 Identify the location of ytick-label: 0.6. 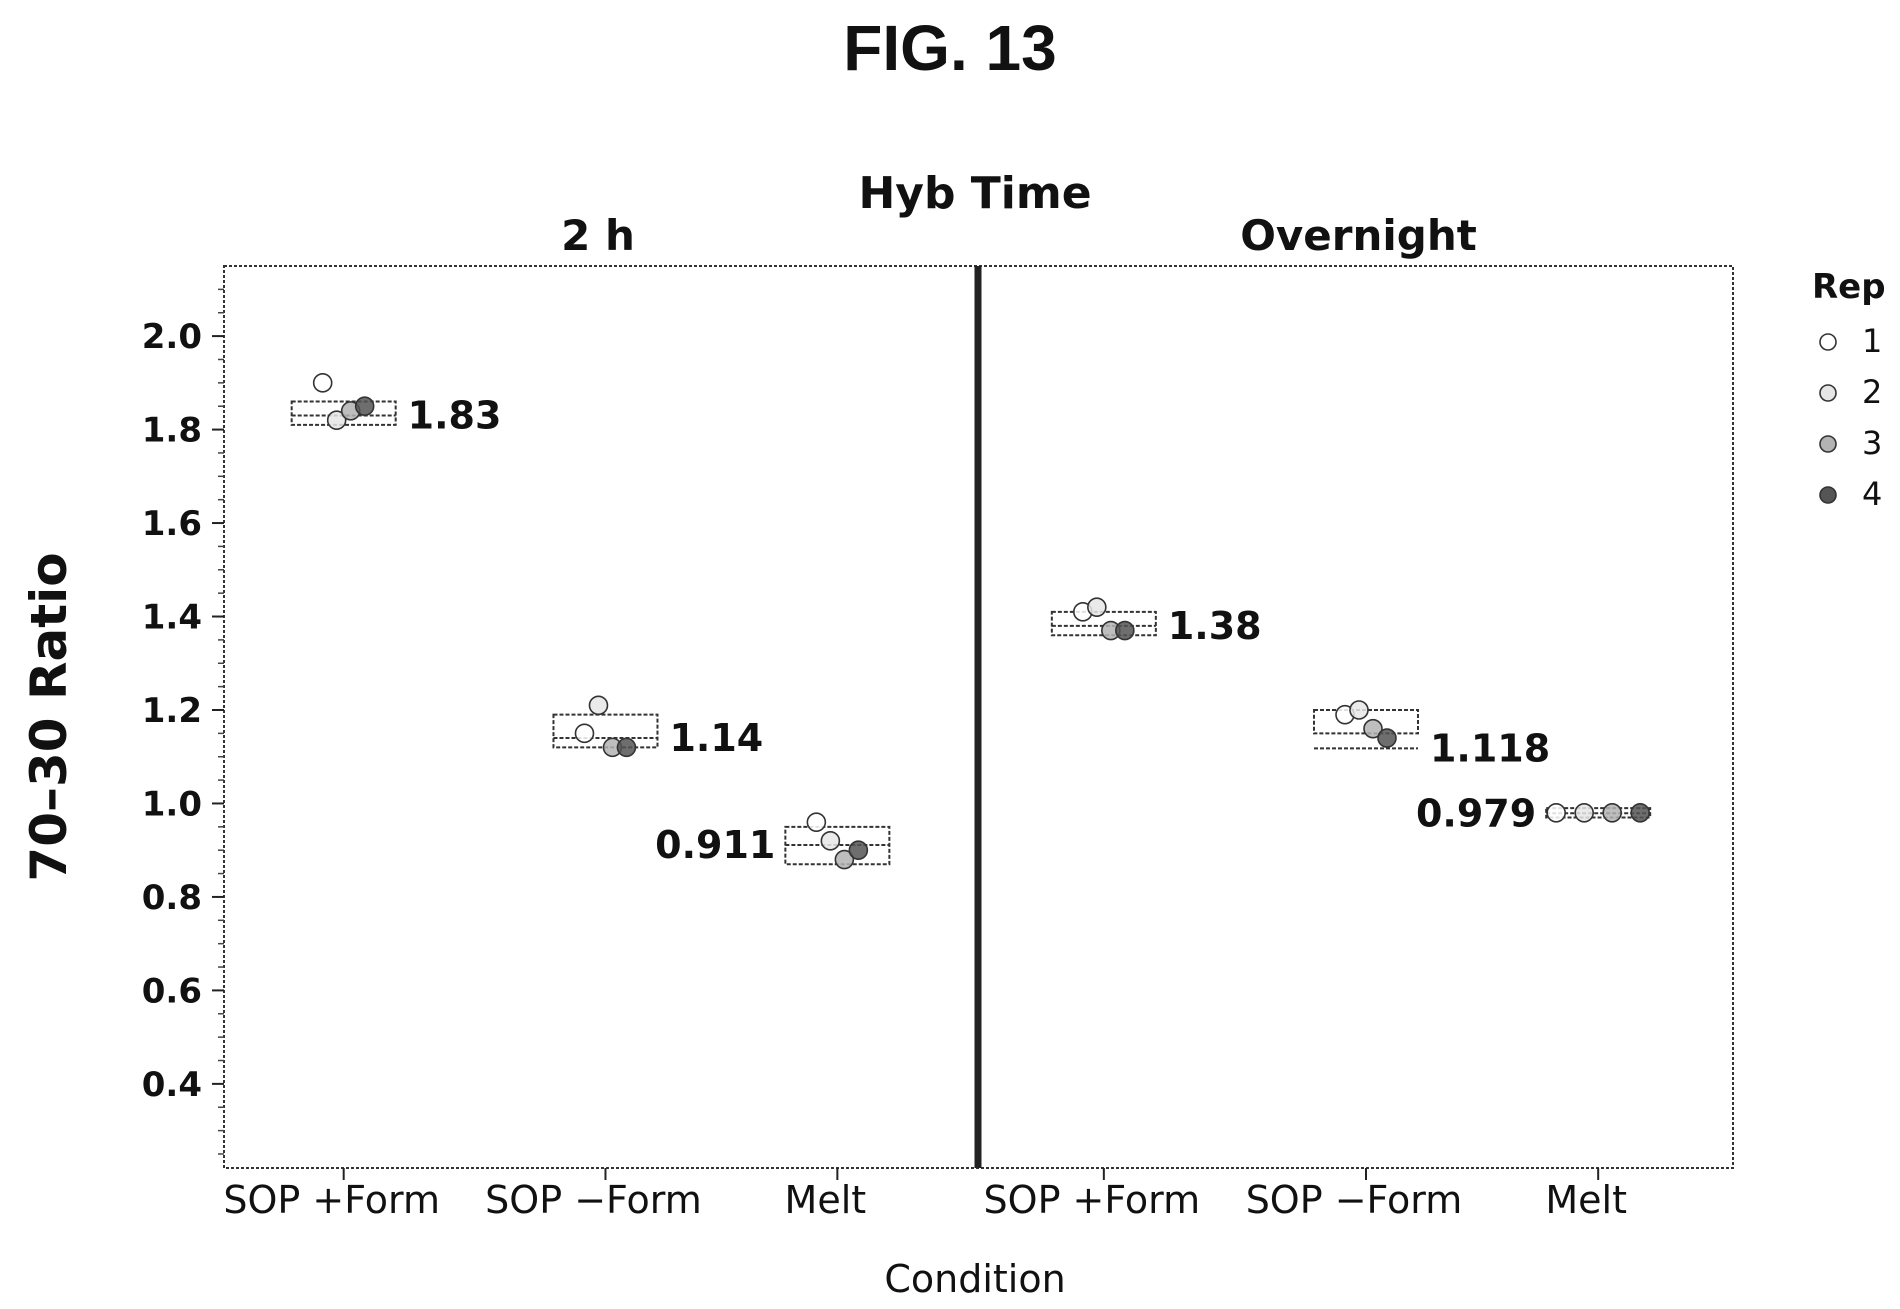
(172, 991).